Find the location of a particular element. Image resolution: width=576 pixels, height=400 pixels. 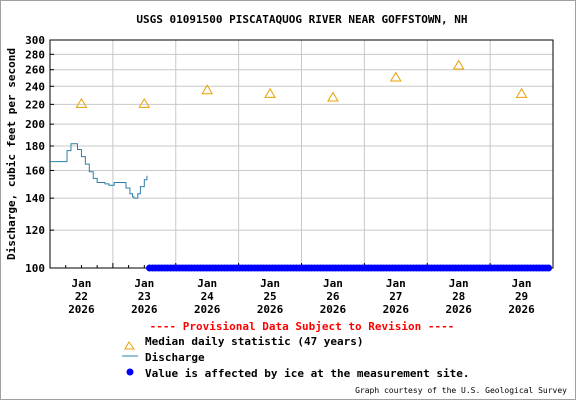

y-tick-label: 280 is located at coordinates (35, 54).